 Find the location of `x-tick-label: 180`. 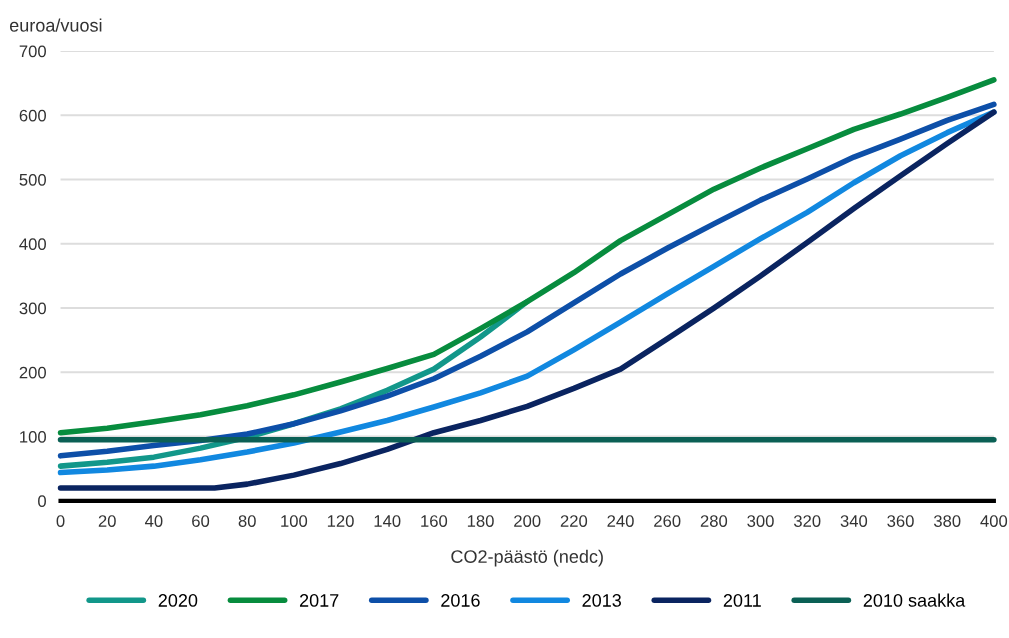

x-tick-label: 180 is located at coordinates (480, 521).